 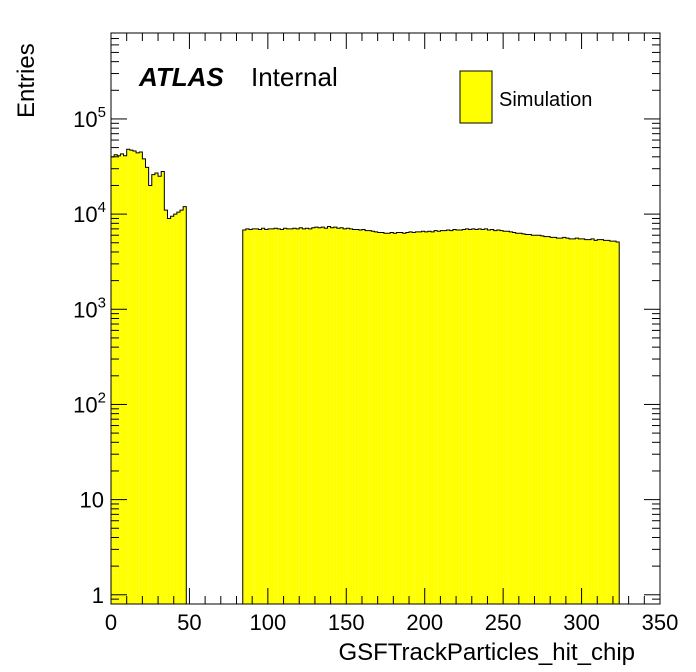 What do you see at coordinates (111, 622) in the screenshot?
I see `x-tick-label: 0` at bounding box center [111, 622].